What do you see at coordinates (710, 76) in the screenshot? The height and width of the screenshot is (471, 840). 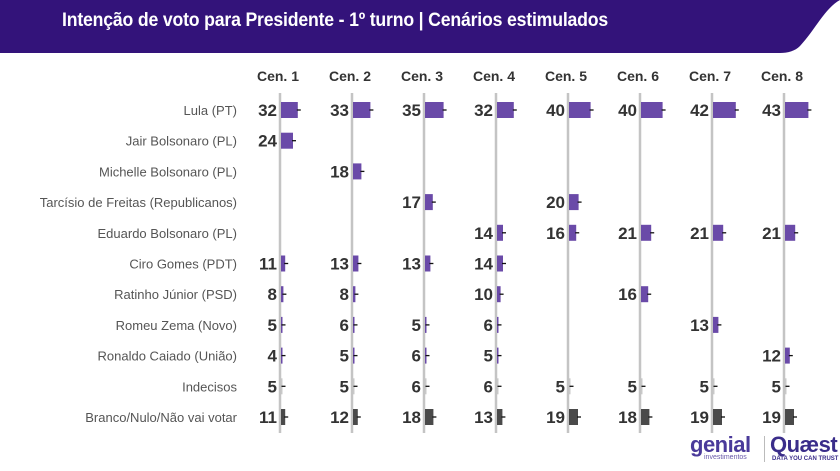 I see `scenario-label: Cen. 7` at bounding box center [710, 76].